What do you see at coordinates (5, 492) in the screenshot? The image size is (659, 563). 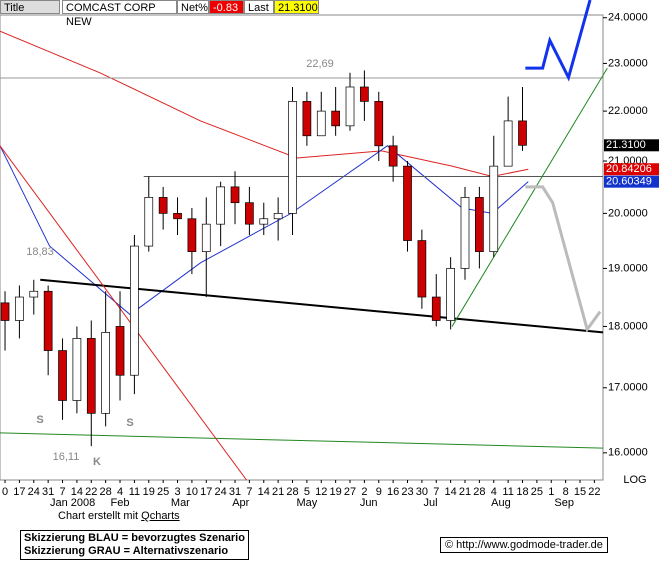 I see `x-tick-label: 0` at bounding box center [5, 492].